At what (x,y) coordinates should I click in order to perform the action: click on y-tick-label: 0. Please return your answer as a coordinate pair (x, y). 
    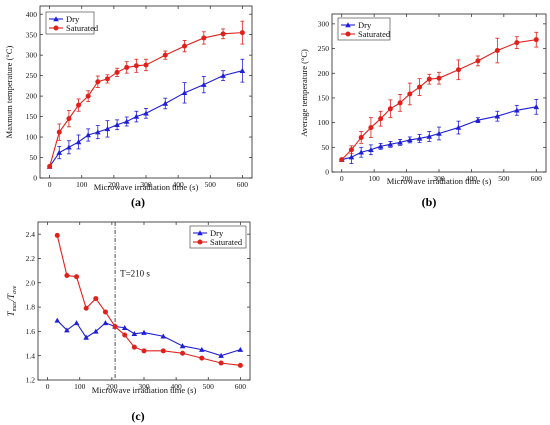
    Looking at the image, I should click on (327, 172).